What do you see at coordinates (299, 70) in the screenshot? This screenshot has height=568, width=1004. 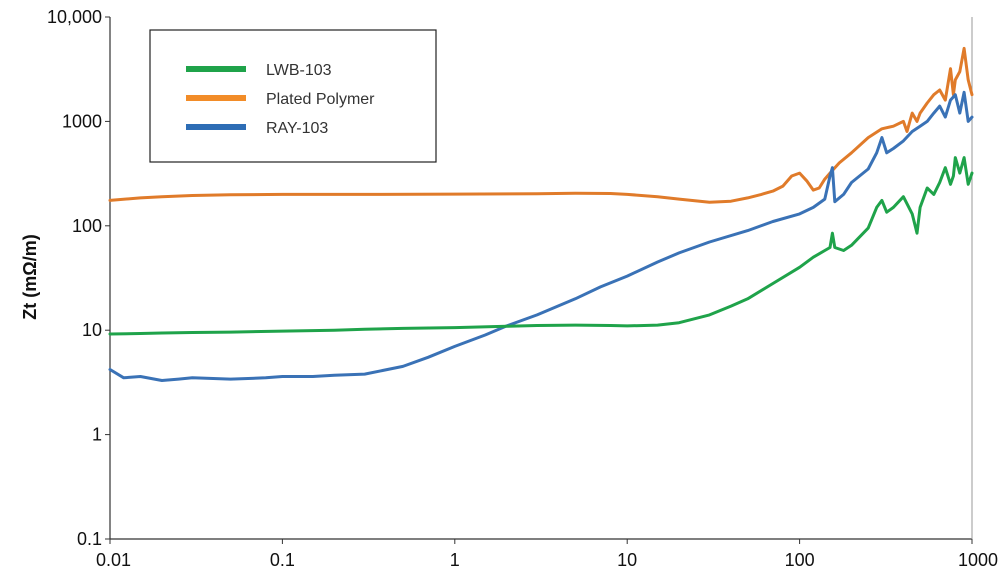 I see `legend-label-lwb-103: LWB-103` at bounding box center [299, 70].